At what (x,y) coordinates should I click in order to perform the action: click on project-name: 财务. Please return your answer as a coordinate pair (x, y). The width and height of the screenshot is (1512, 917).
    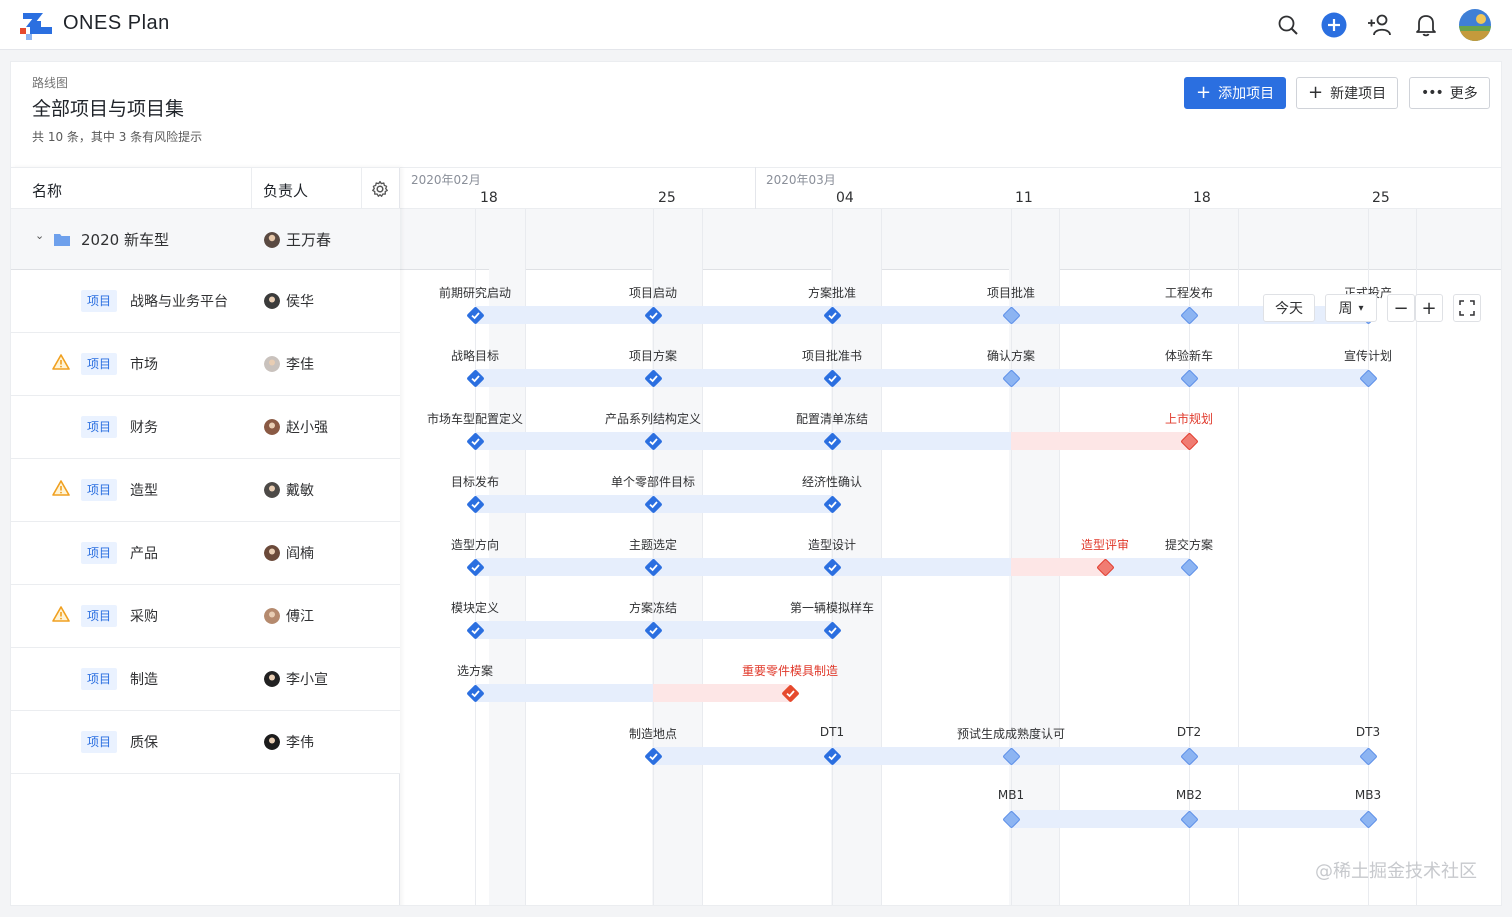
    Looking at the image, I should click on (144, 428).